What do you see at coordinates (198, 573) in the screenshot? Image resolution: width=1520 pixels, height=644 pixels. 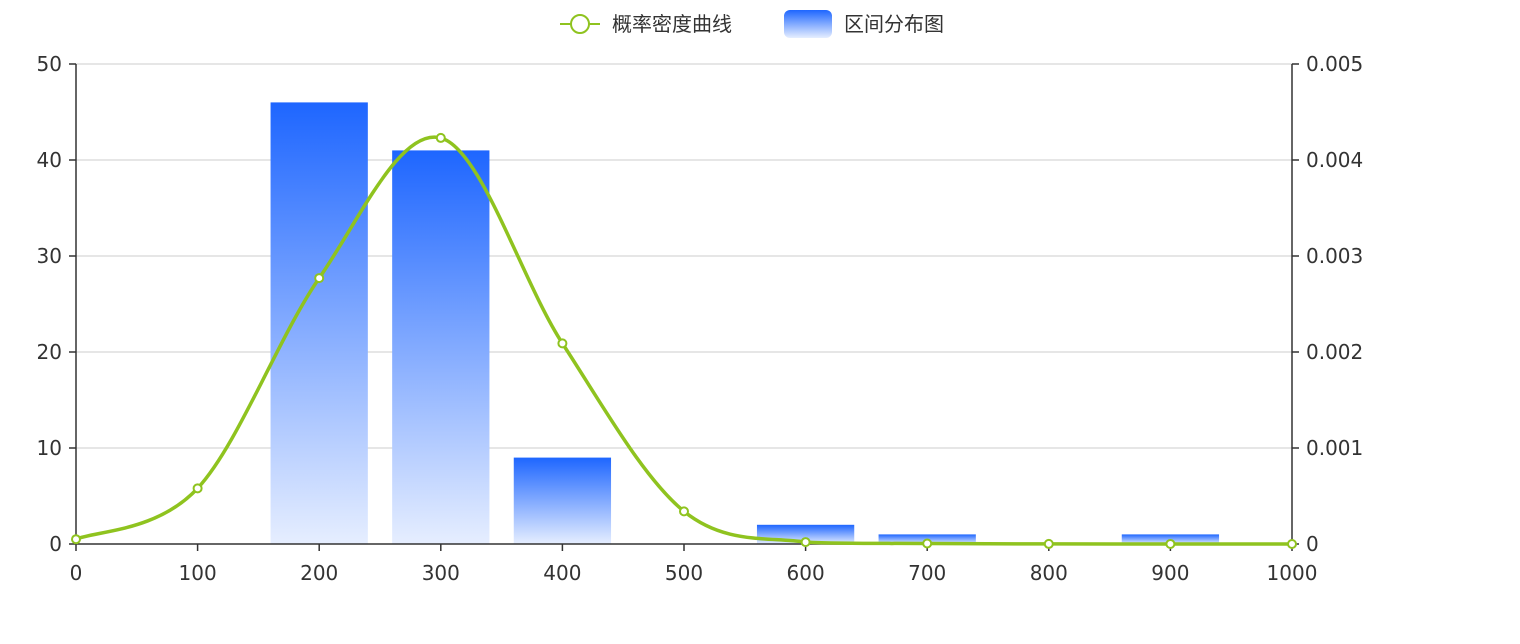 I see `x-tick-label: 100` at bounding box center [198, 573].